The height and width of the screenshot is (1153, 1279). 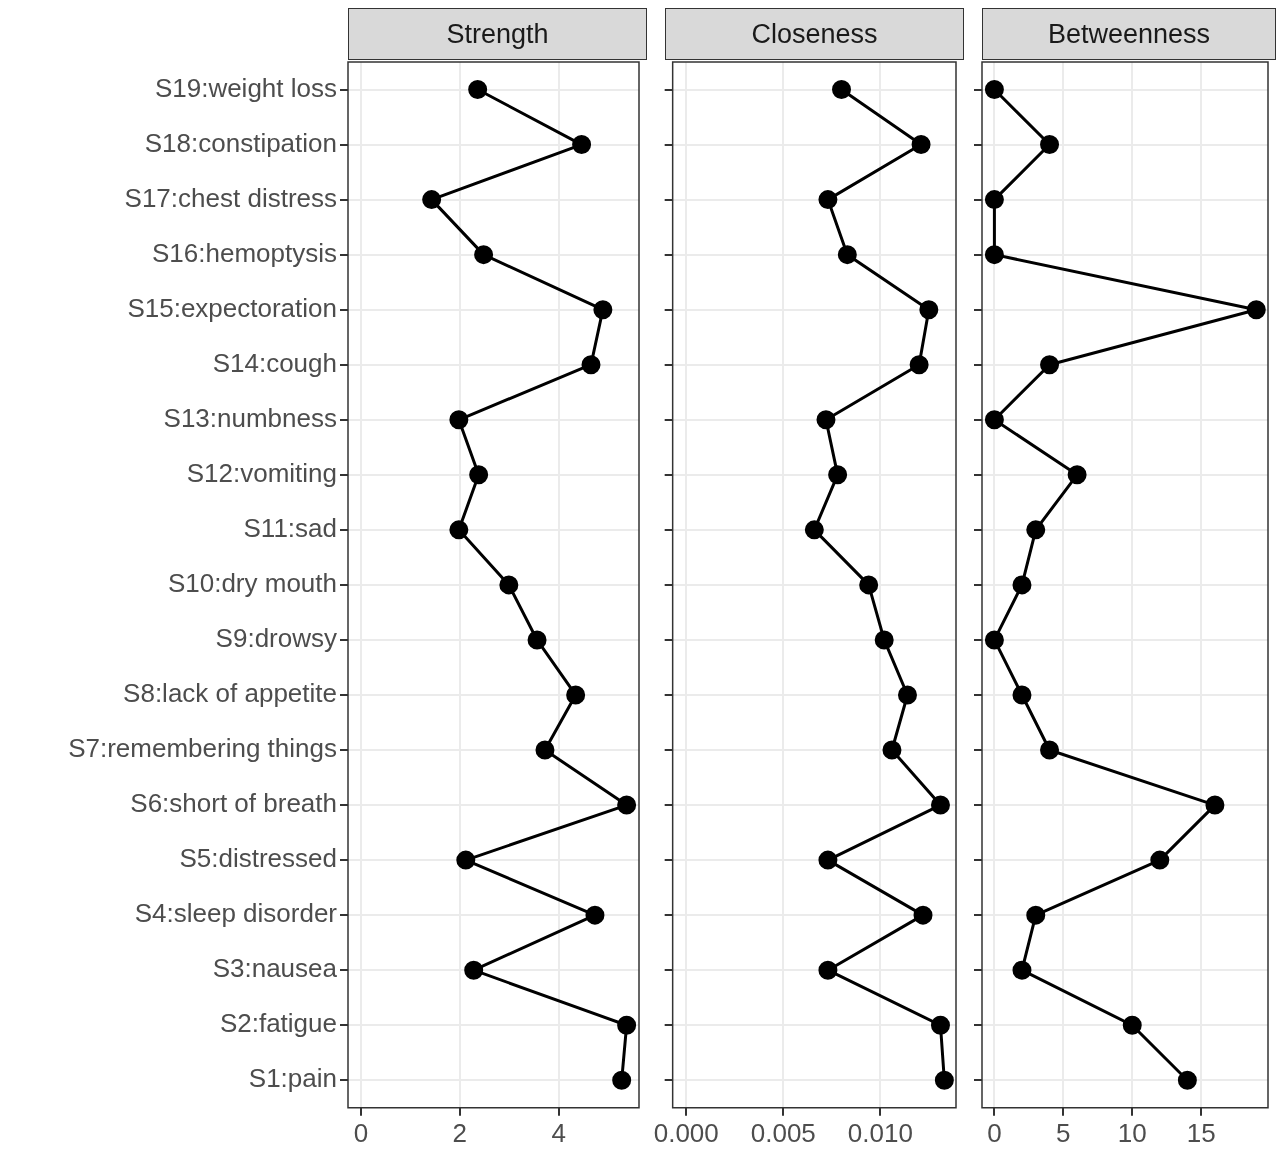 What do you see at coordinates (252, 583) in the screenshot?
I see `y-tick-label: S10:dry mouth` at bounding box center [252, 583].